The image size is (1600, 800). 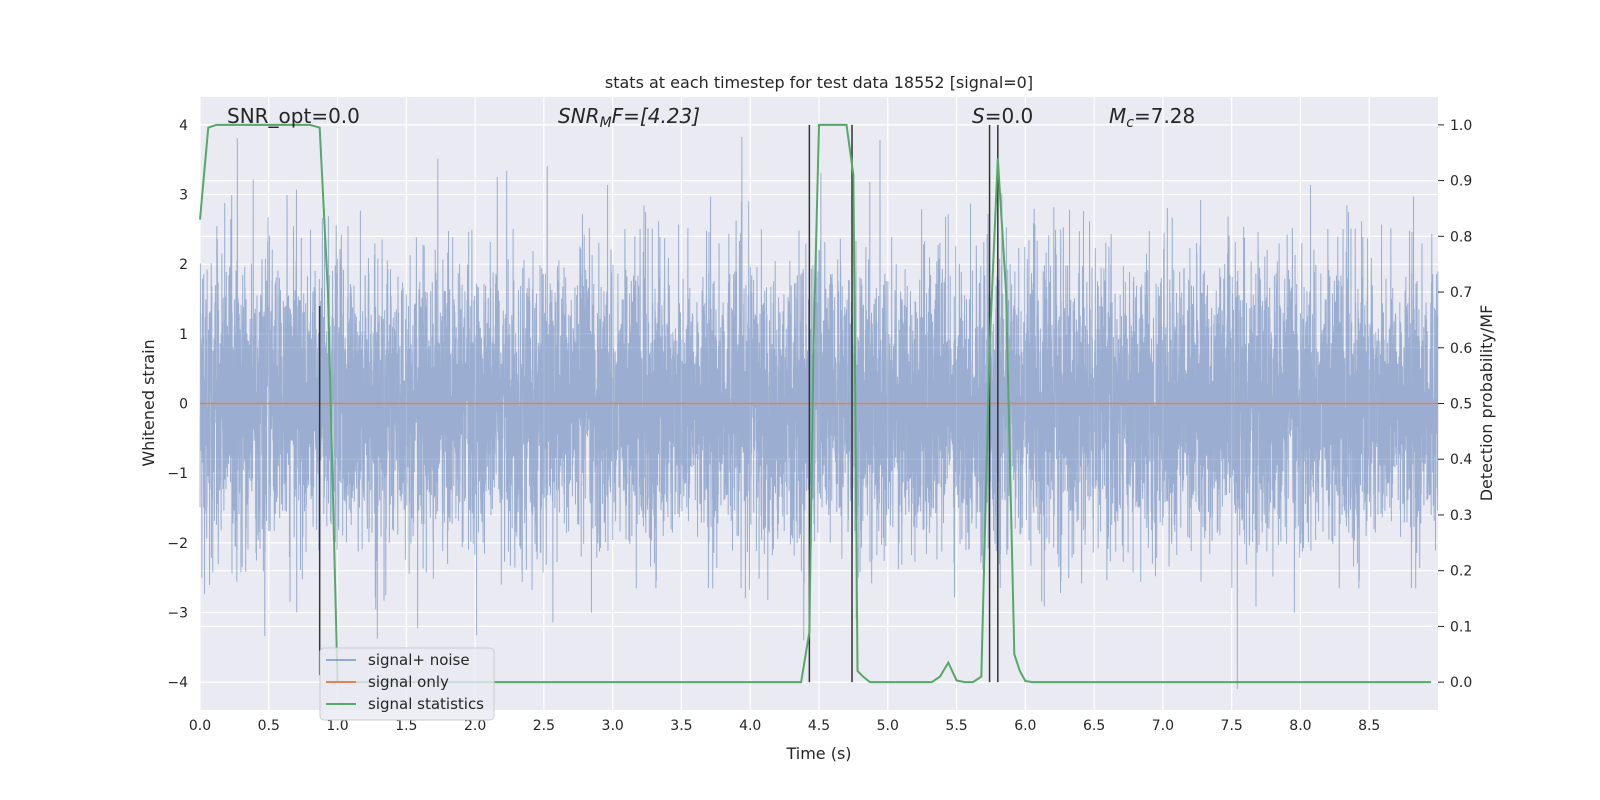 I want to click on annotation-s: S=0.0, so click(x=1002, y=116).